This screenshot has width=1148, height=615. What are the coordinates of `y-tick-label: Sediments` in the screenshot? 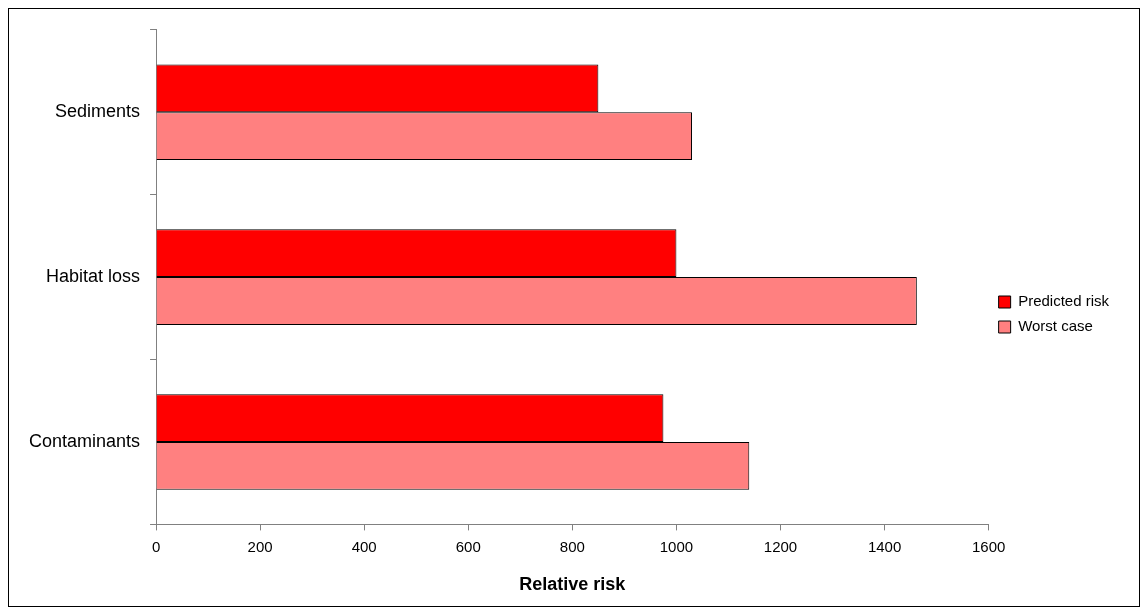 It's located at (98, 111).